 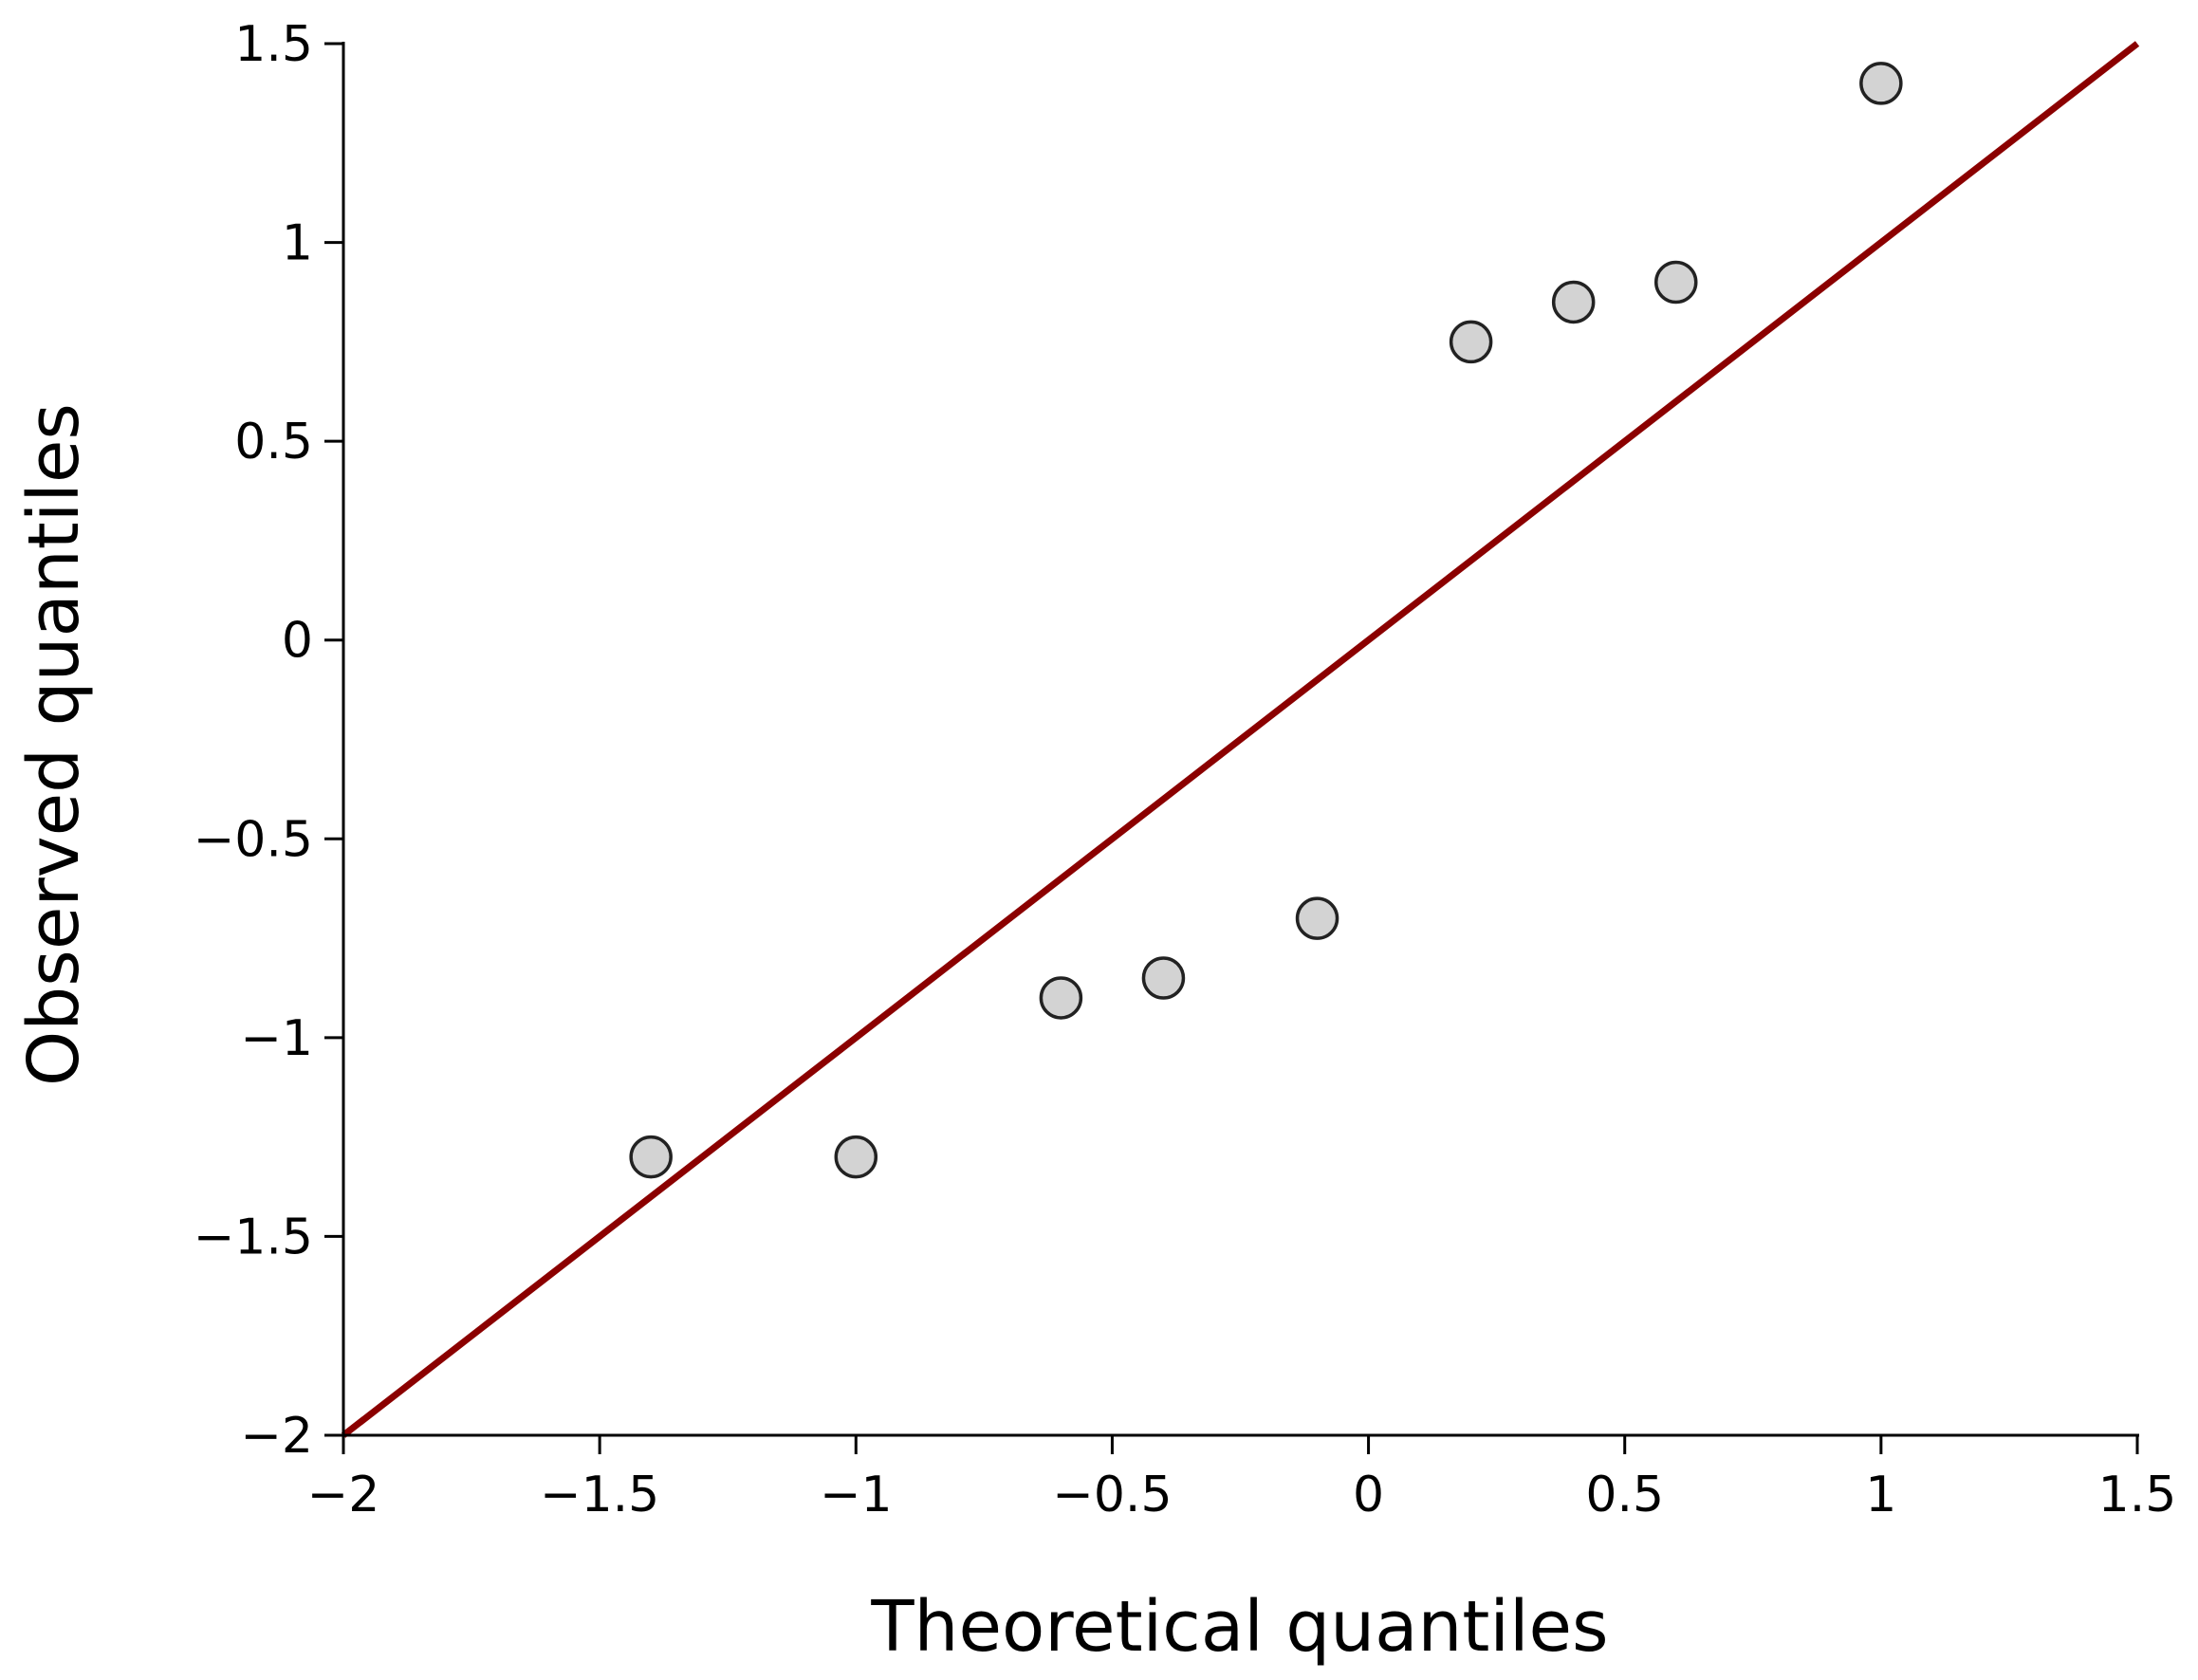 What do you see at coordinates (297, 641) in the screenshot?
I see `y-tick-label: 0` at bounding box center [297, 641].